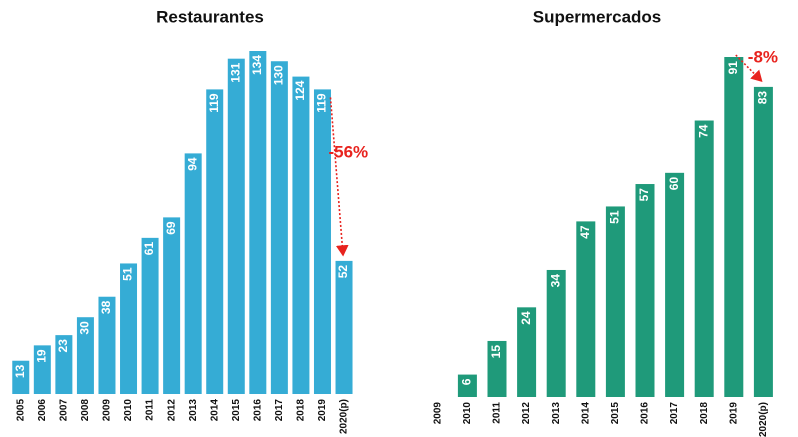 This screenshot has width=798, height=437. I want to click on annotation: -56%, so click(348, 152).